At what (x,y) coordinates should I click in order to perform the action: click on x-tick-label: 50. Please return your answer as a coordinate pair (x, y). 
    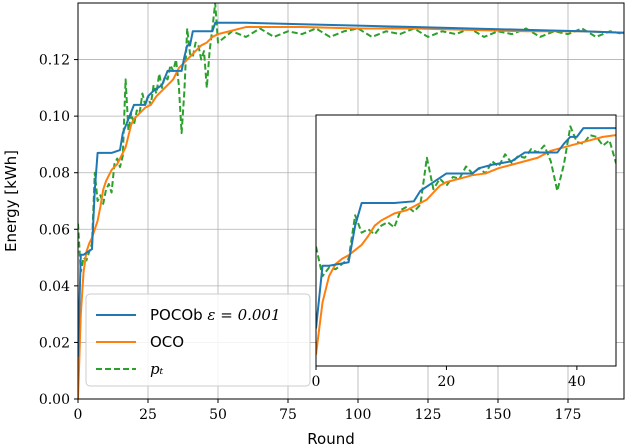
    Looking at the image, I should click on (218, 415).